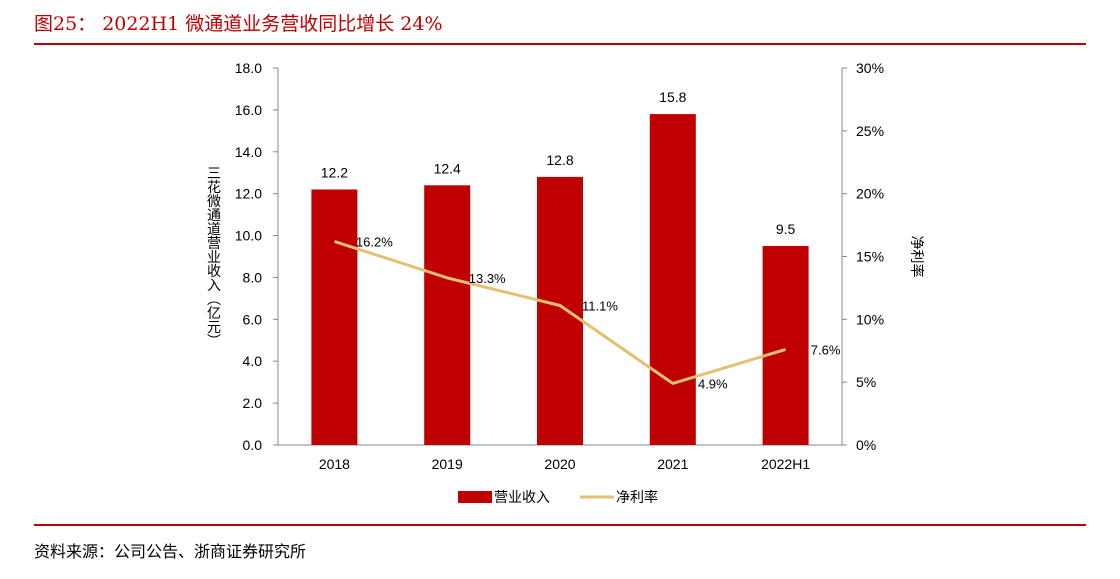 The width and height of the screenshot is (1120, 579). What do you see at coordinates (917, 257) in the screenshot?
I see `right-axis-title: 净利率` at bounding box center [917, 257].